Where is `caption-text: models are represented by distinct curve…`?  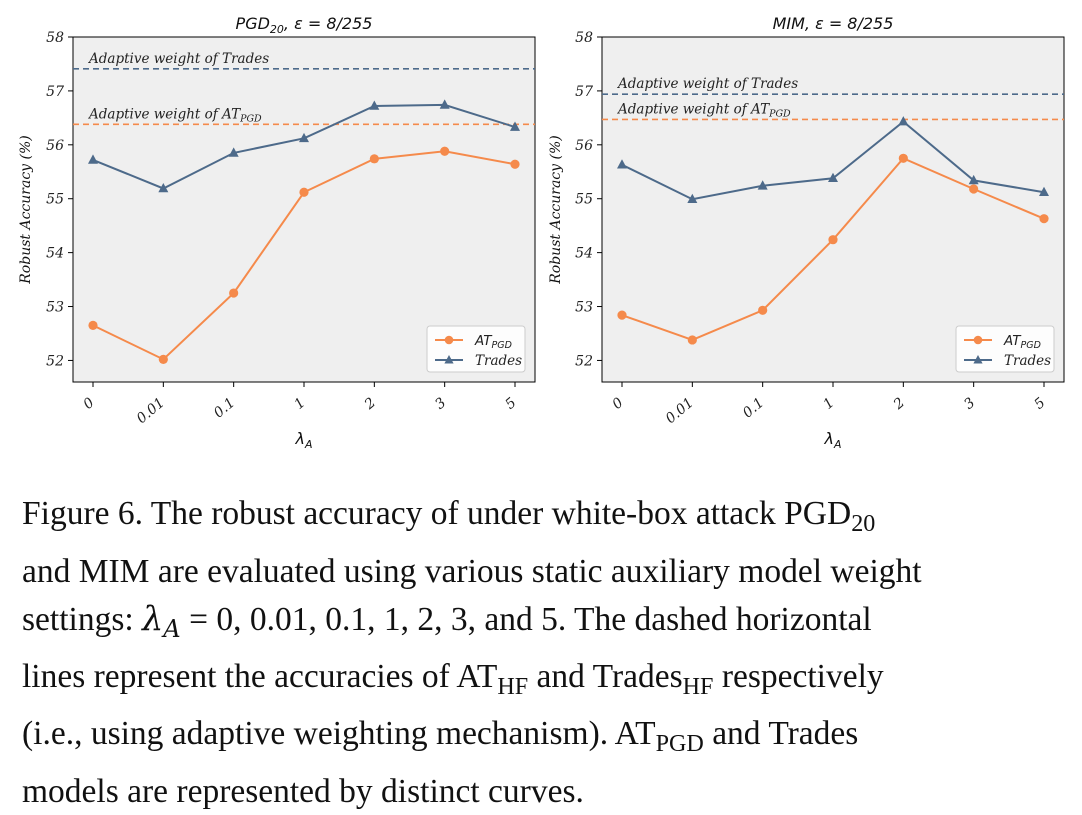 caption-text: models are represented by distinct curve… is located at coordinates (303, 791).